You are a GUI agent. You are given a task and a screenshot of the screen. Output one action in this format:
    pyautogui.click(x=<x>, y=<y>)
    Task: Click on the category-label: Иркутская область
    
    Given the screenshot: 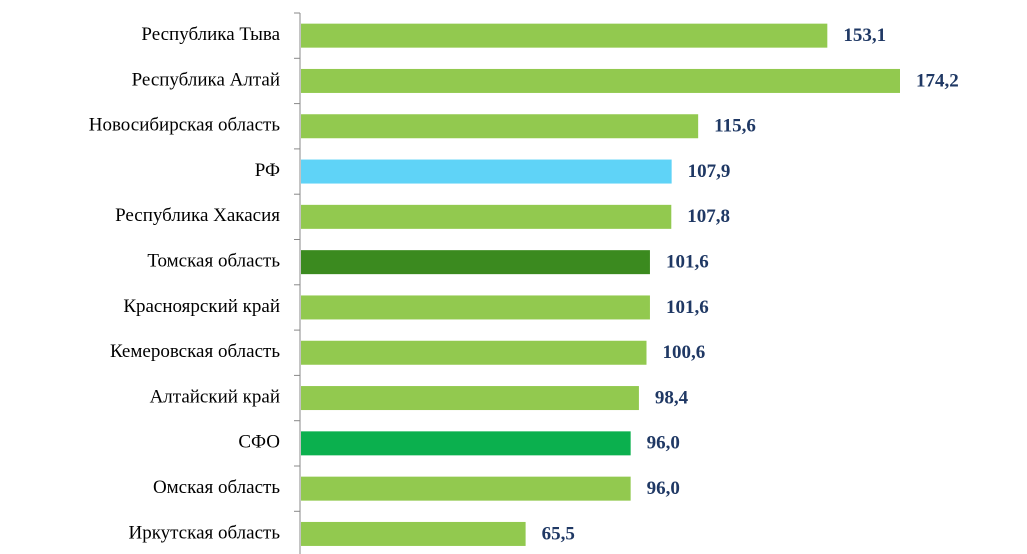 What is the action you would take?
    pyautogui.click(x=204, y=532)
    